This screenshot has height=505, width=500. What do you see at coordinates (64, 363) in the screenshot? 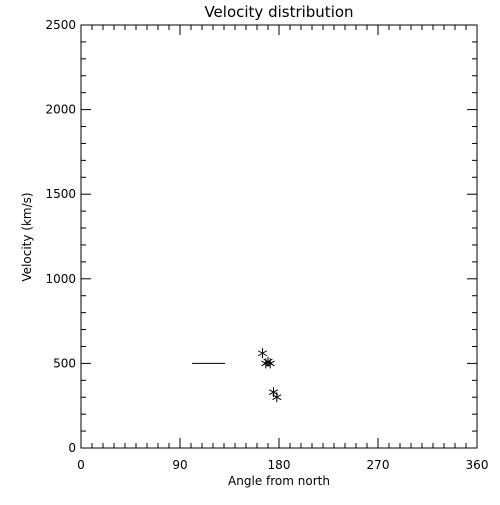
I see `y-tick-label: 500` at bounding box center [64, 363].